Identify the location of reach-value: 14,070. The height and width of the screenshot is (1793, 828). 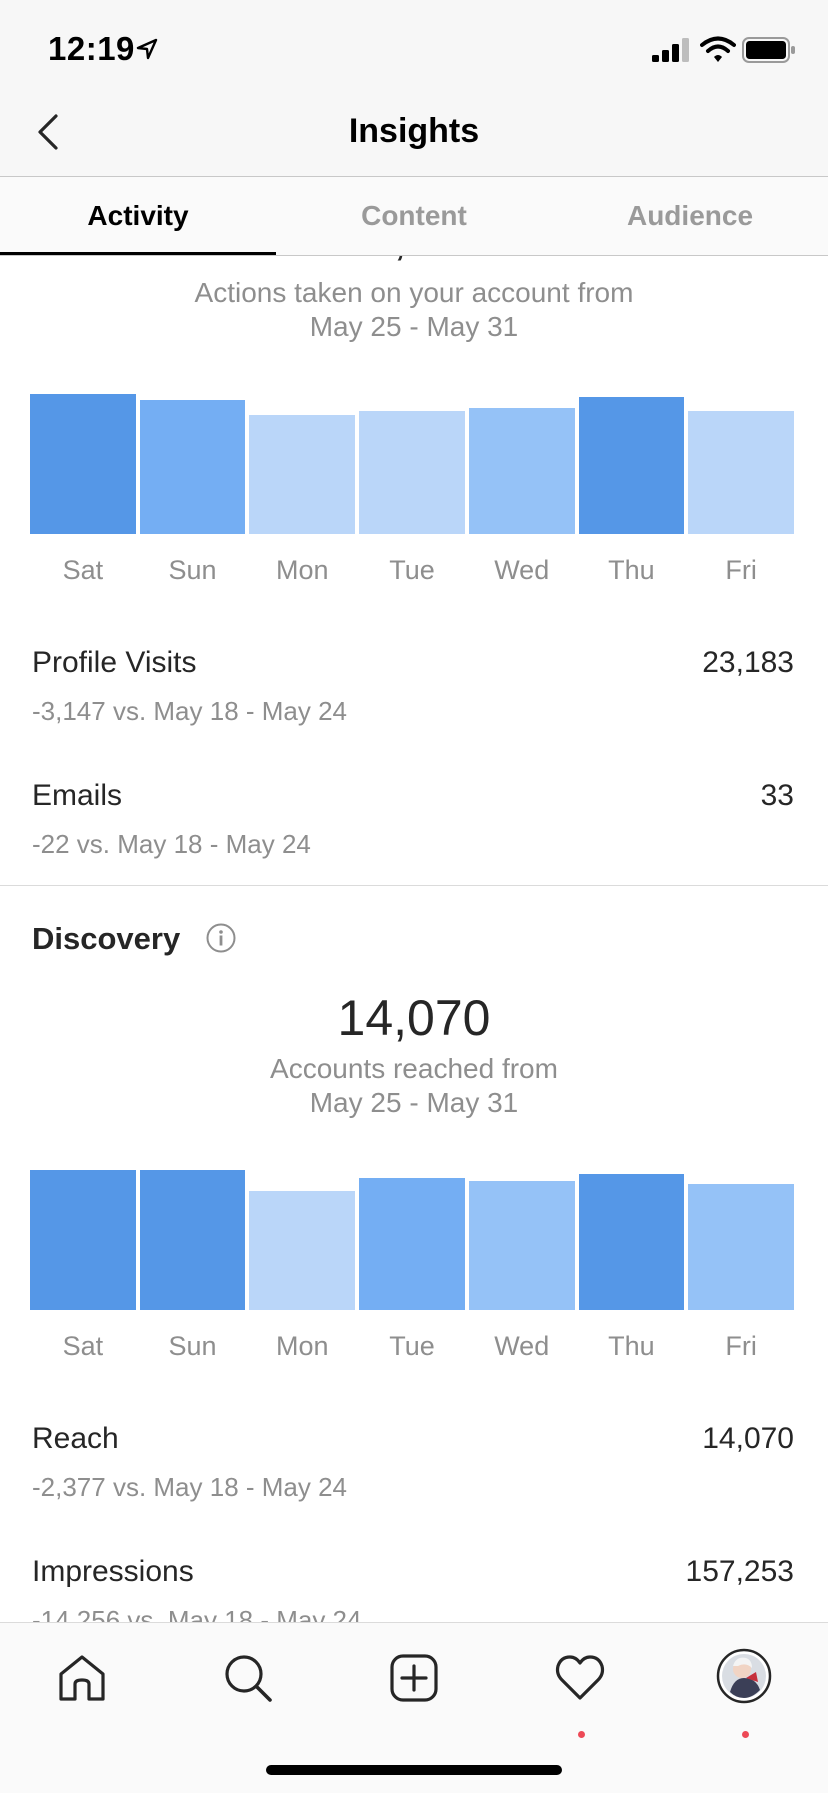
(748, 1438).